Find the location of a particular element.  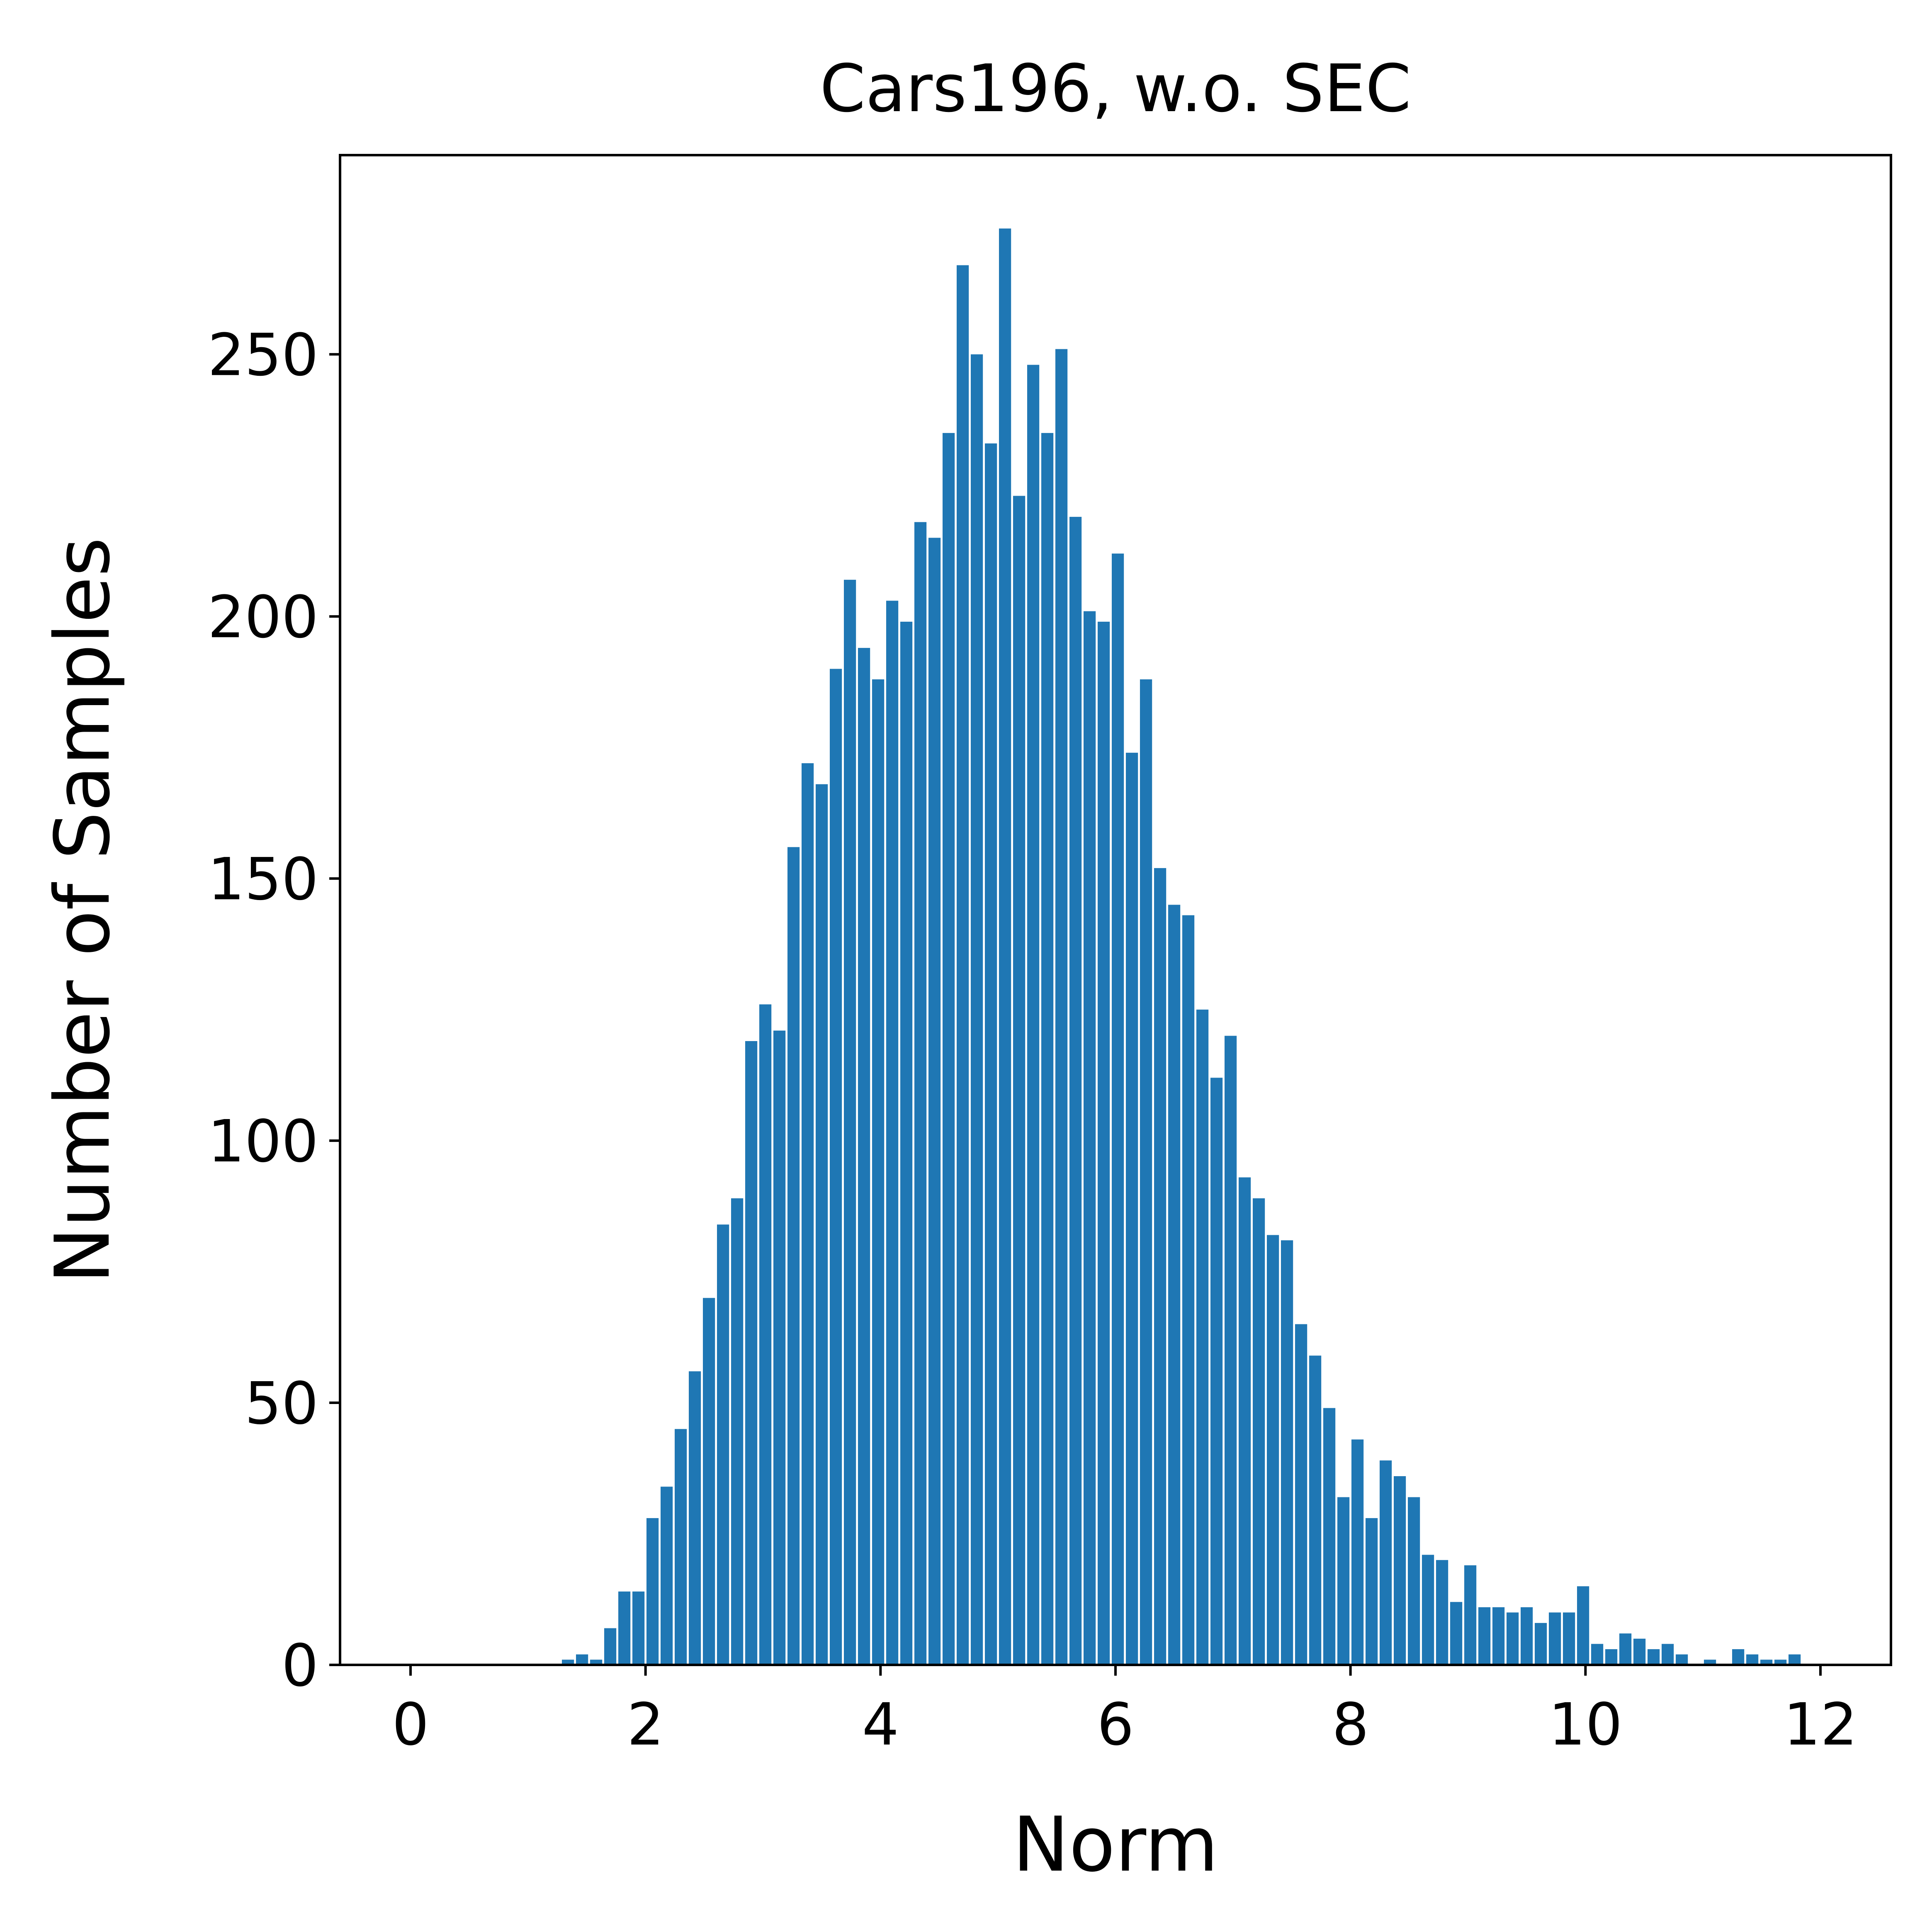

x-tick-label: 0 is located at coordinates (410, 1725).